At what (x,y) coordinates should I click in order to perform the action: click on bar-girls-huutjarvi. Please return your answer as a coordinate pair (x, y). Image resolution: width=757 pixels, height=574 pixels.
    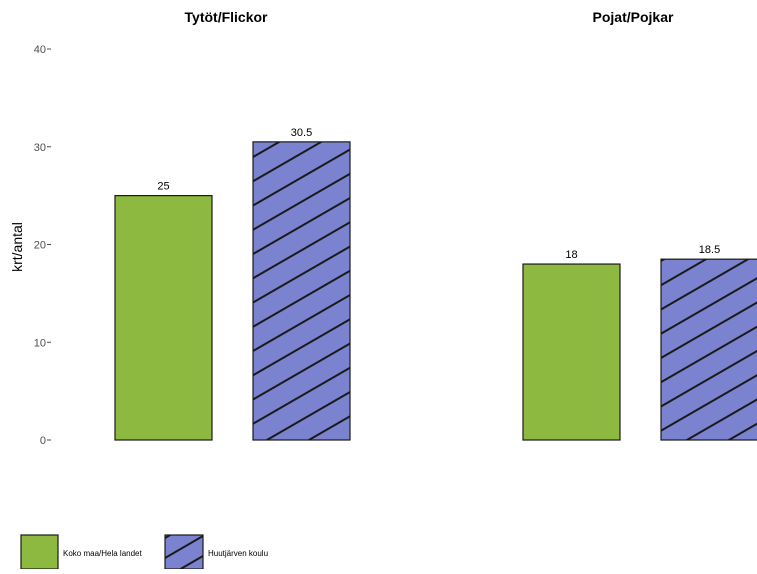
    Looking at the image, I should click on (301, 291).